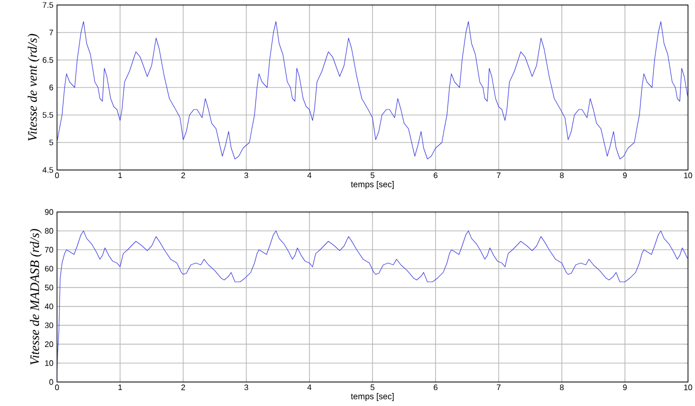 Image resolution: width=695 pixels, height=406 pixels. What do you see at coordinates (34, 87) in the screenshot?
I see `y-axis-title: Vitesse de vent (rd/s)` at bounding box center [34, 87].